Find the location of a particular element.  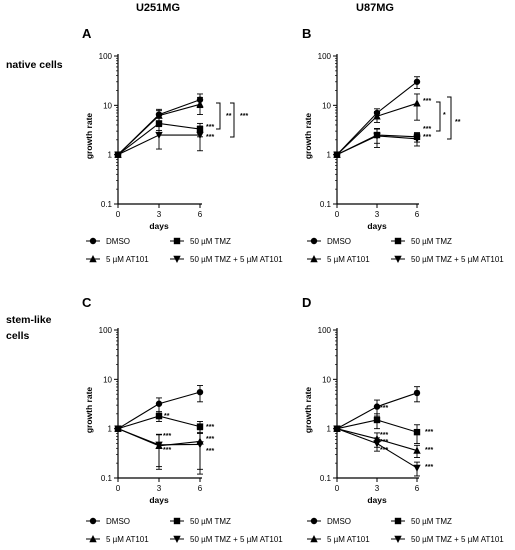

series-dmso is located at coordinates (159, 408).